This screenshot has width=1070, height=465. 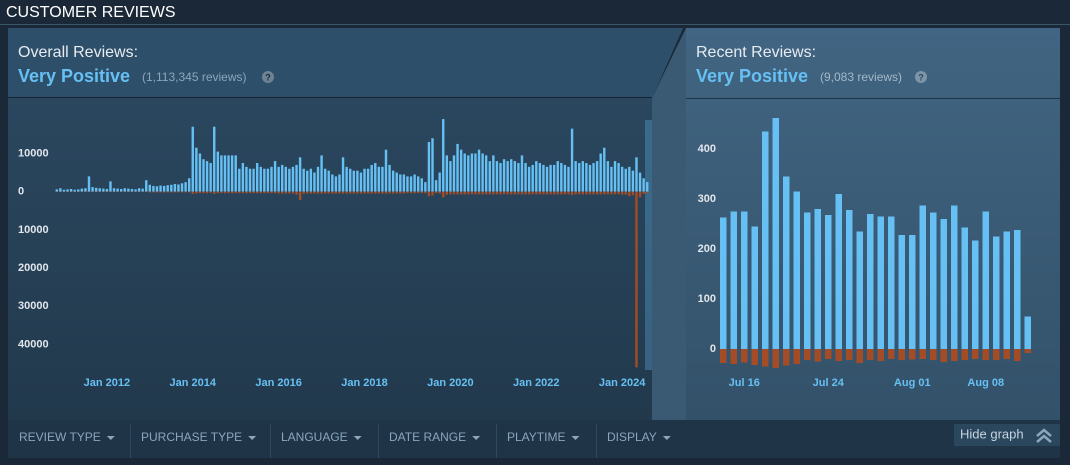 I want to click on x-tick-label: Jul 16, so click(x=744, y=383).